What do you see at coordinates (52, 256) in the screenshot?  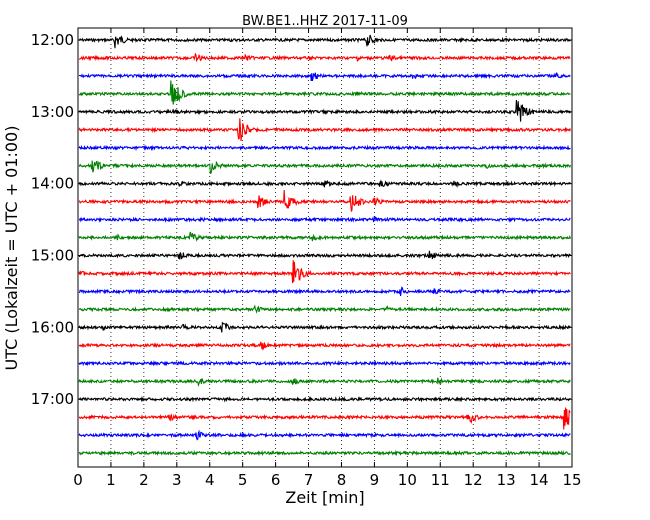 I see `y-tick-label: 15:00` at bounding box center [52, 256].